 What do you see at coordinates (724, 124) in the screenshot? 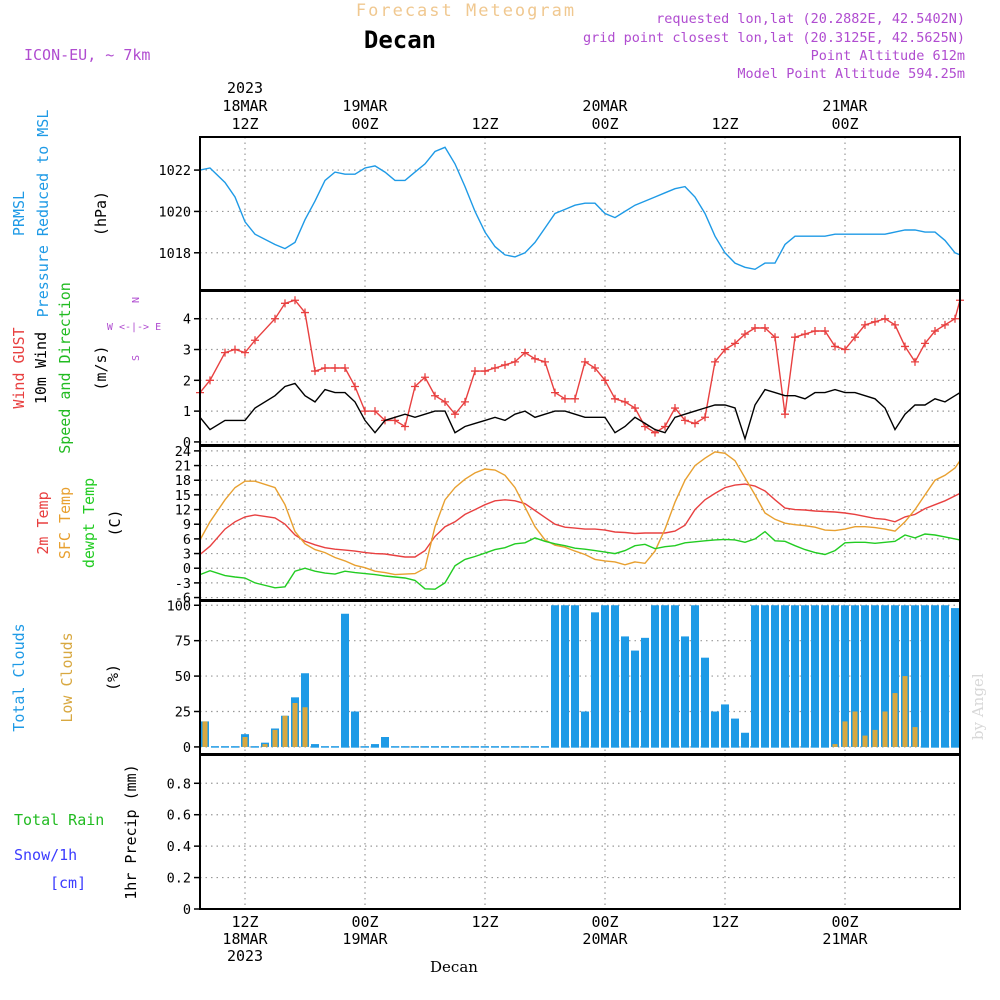
I see `time-label-top: 12Z` at bounding box center [724, 124].